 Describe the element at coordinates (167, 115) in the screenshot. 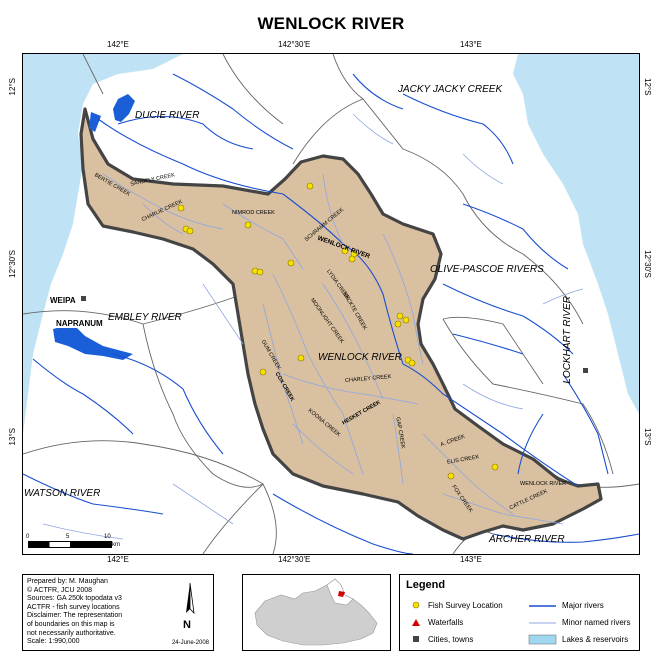

I see `basin-ducie-label: DUCIE RIVER` at that location.